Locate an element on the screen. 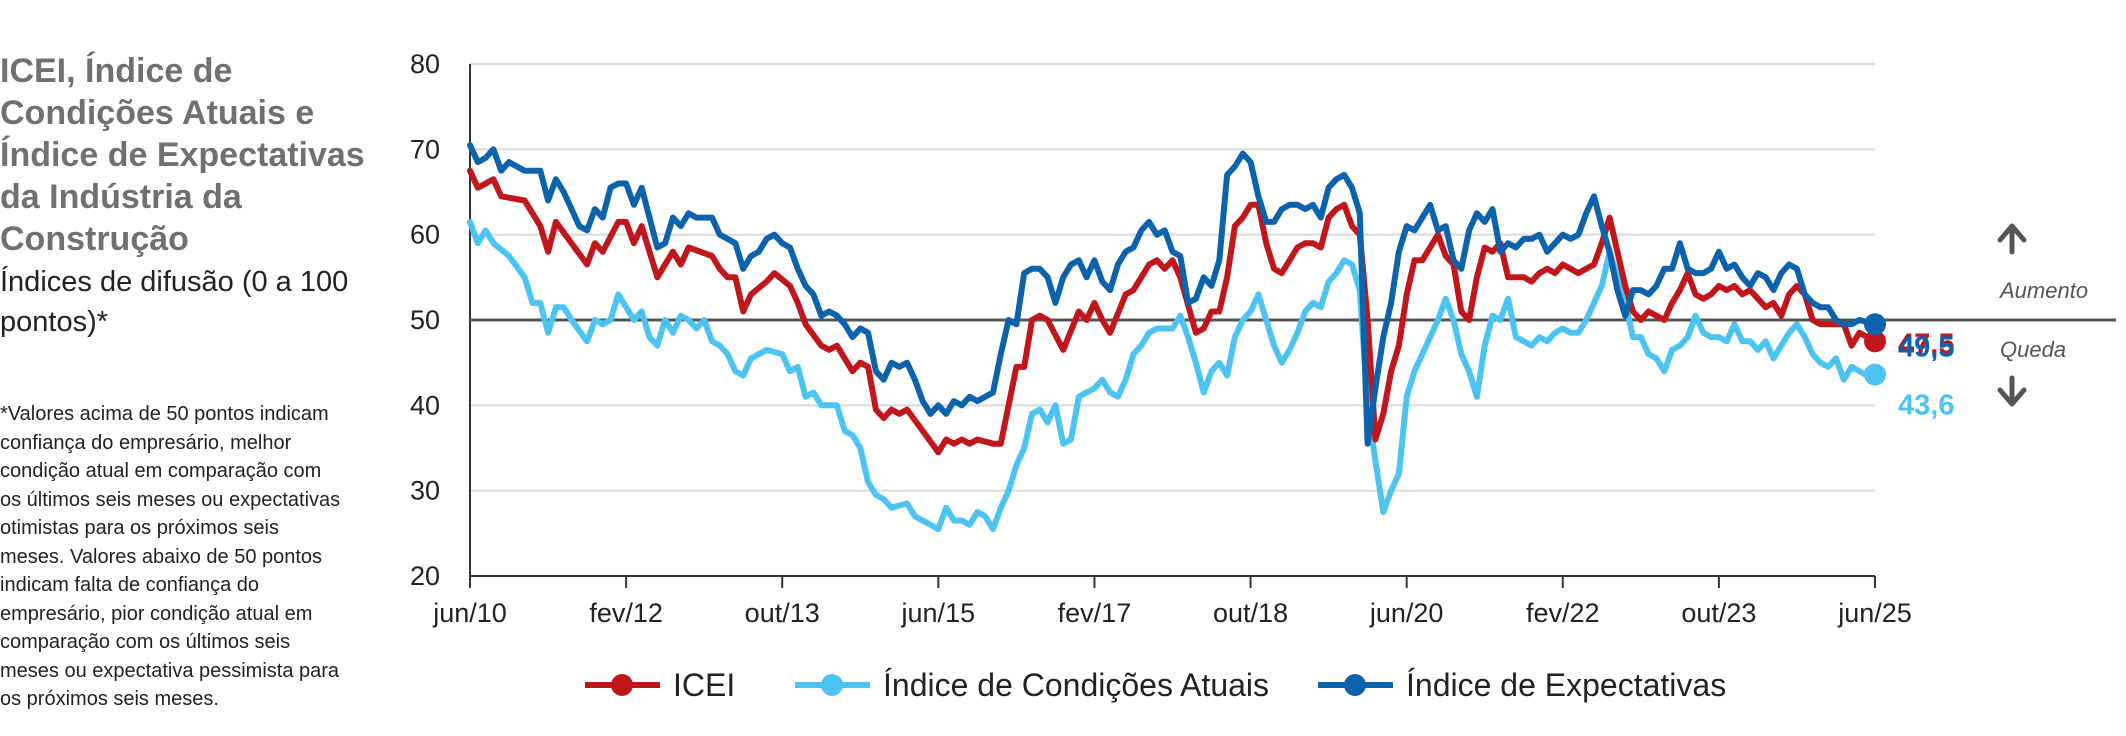  legend-entry-label: ICEI is located at coordinates (704, 685).